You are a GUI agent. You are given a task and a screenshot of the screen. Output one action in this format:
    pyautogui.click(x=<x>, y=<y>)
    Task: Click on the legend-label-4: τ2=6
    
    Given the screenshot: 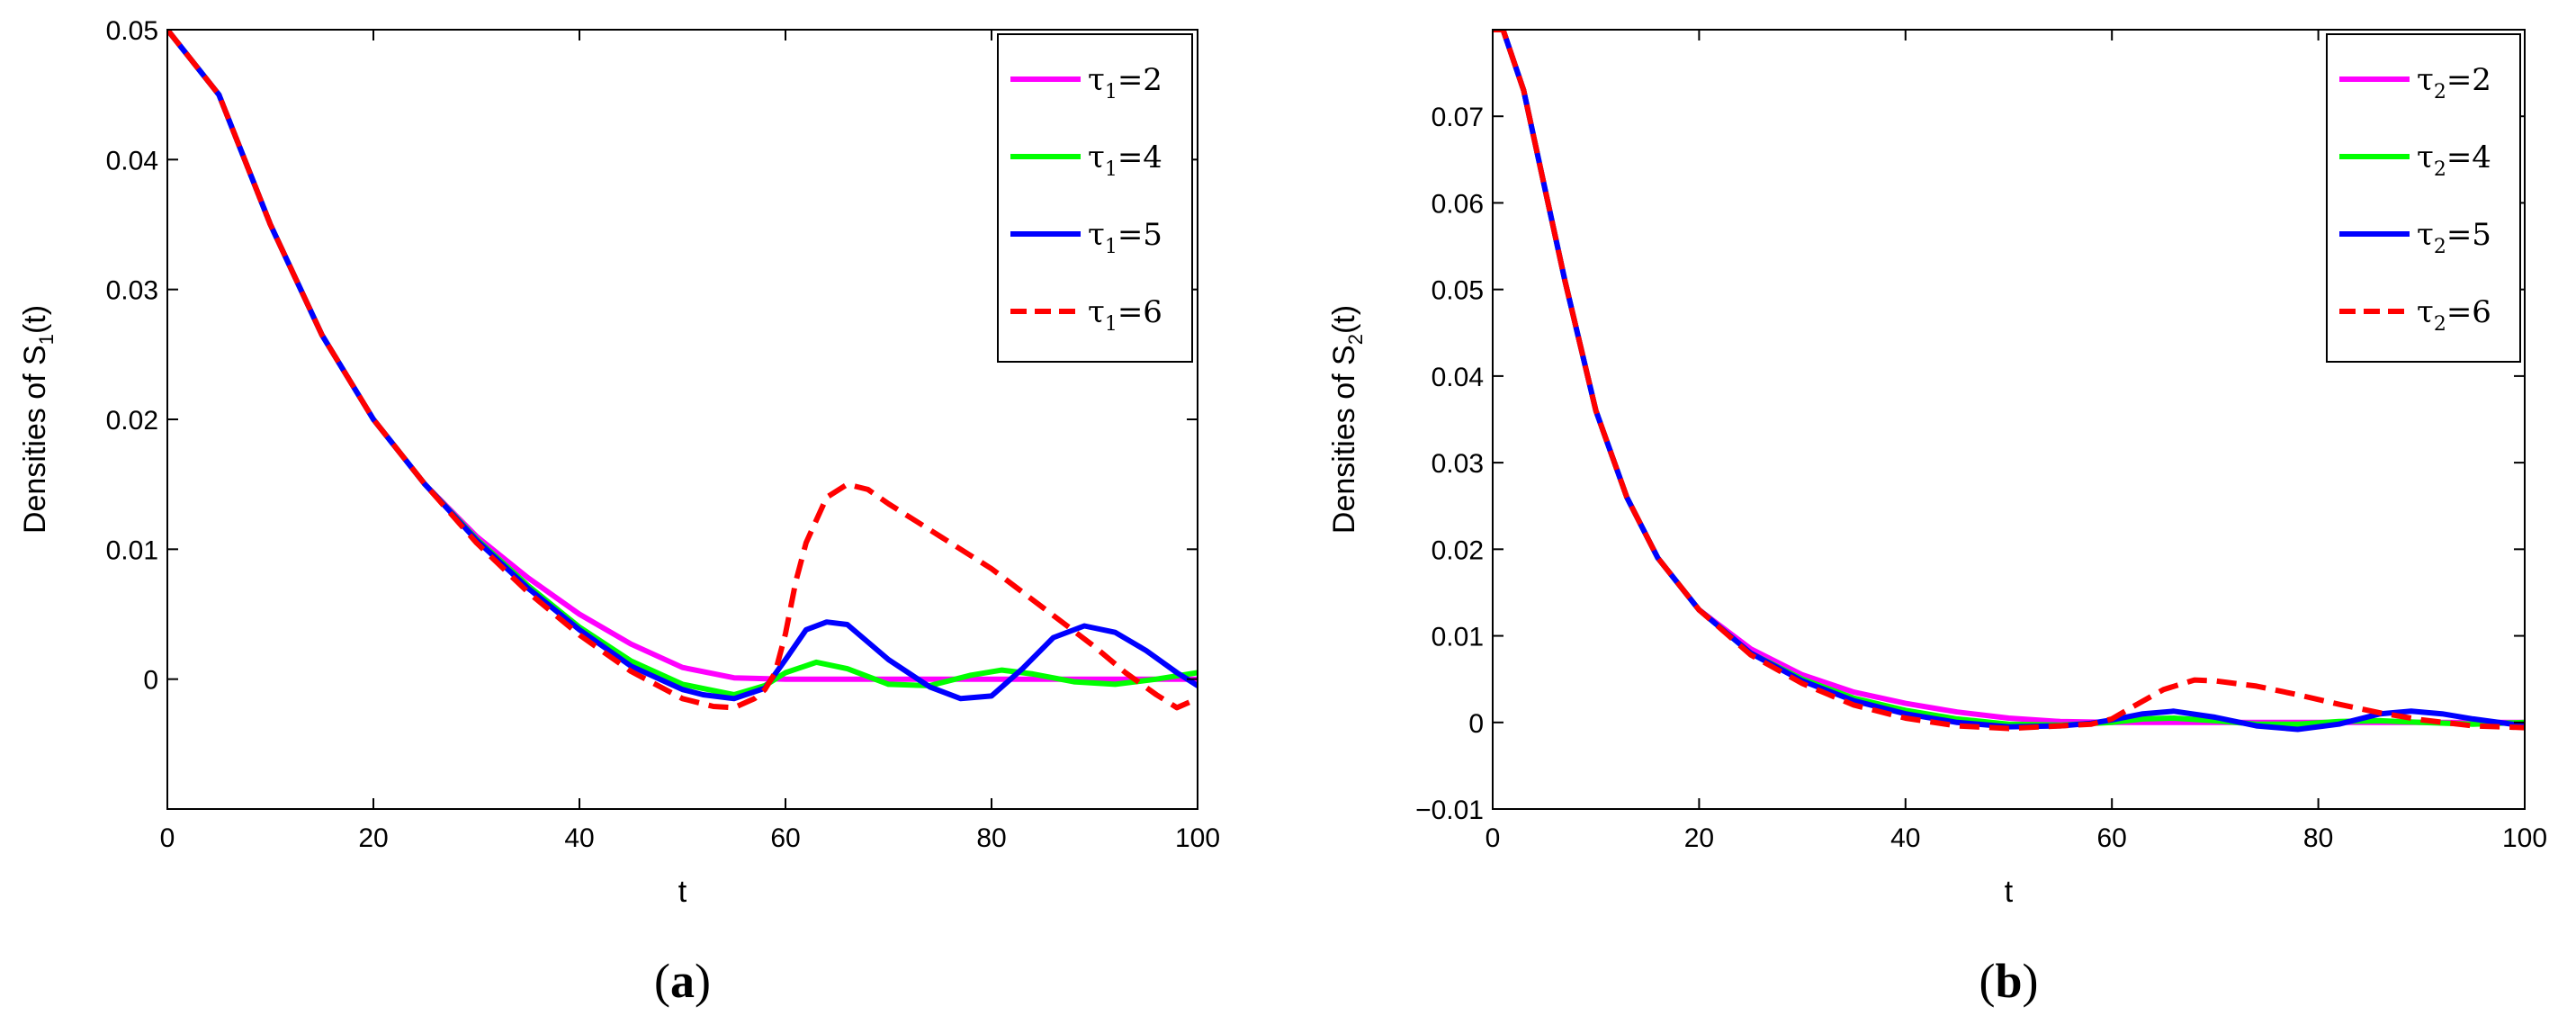 What is the action you would take?
    pyautogui.click(x=2454, y=315)
    